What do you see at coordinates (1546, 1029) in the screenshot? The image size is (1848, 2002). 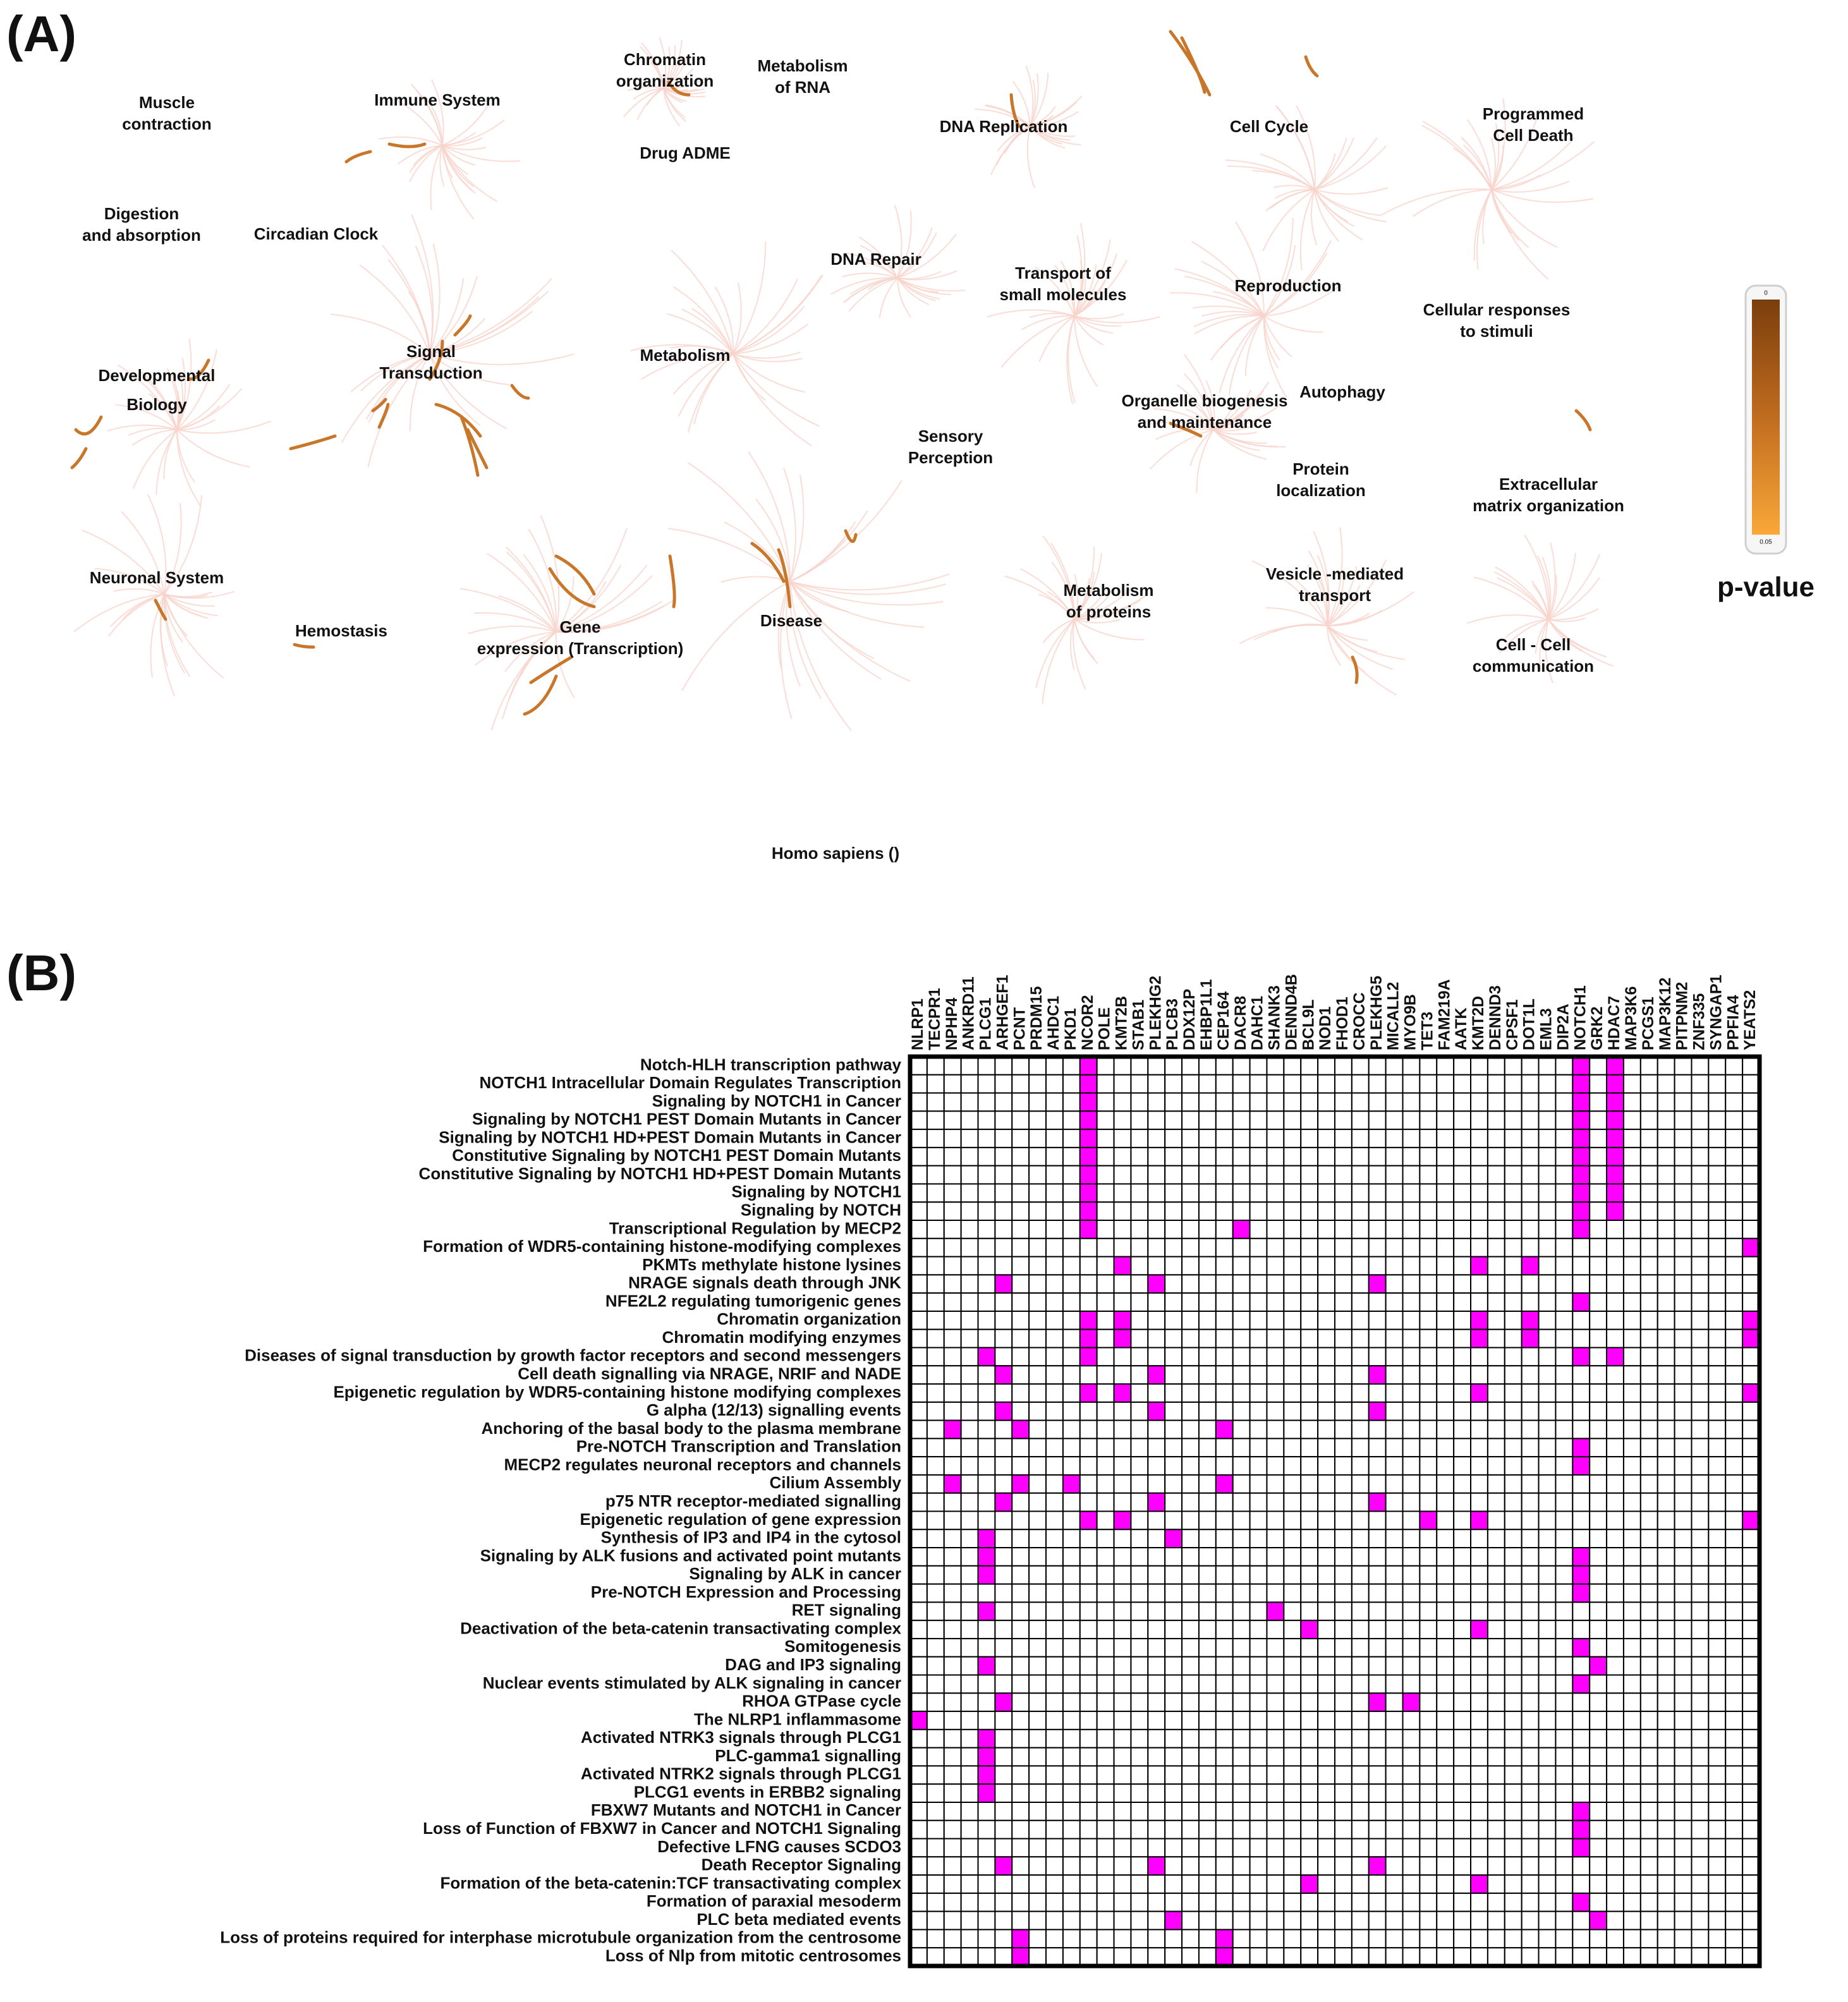 I see `column-label: EML3` at bounding box center [1546, 1029].